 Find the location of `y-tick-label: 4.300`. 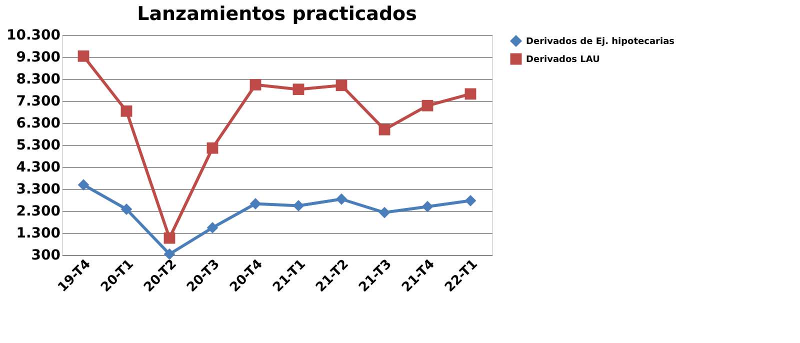

y-tick-label: 4.300 is located at coordinates (38, 168).